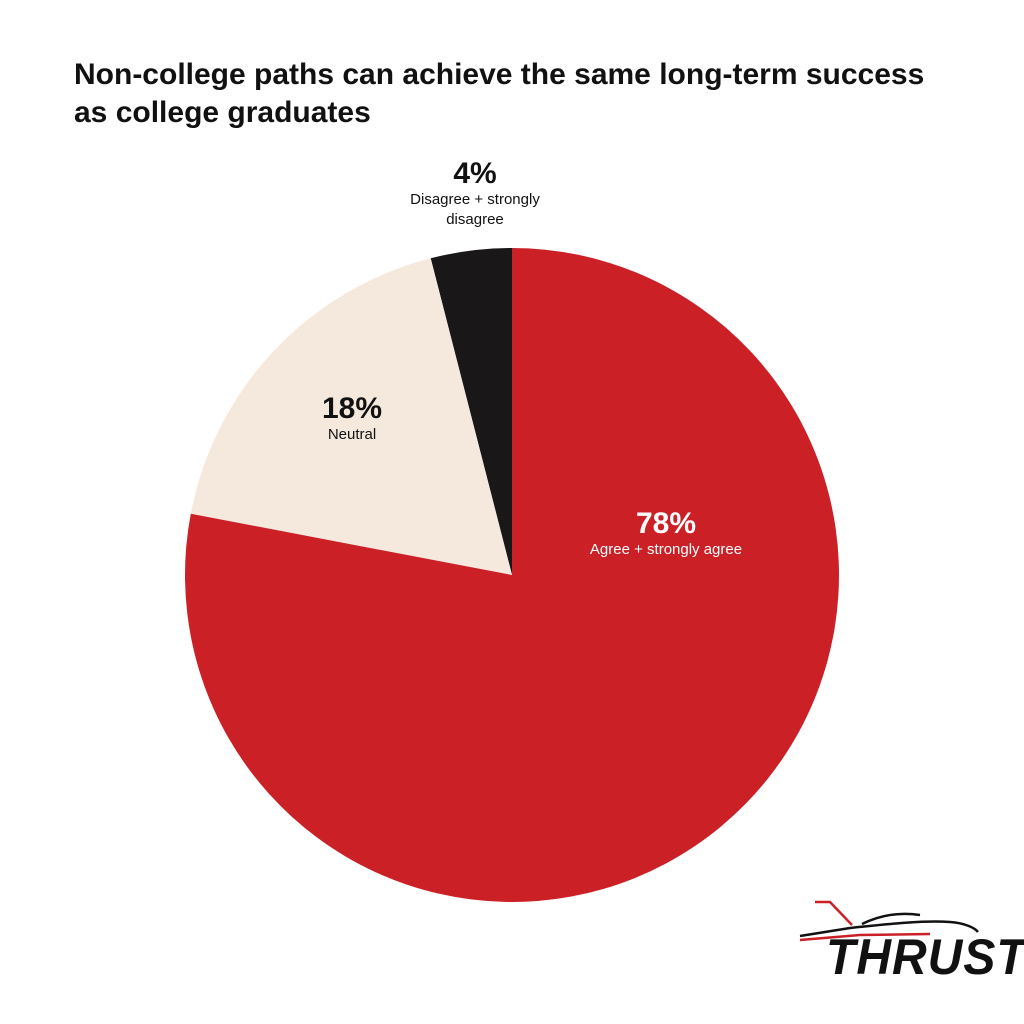 The width and height of the screenshot is (1024, 1024). Describe the element at coordinates (666, 549) in the screenshot. I see `category-label: Agree + strongly agree` at that location.